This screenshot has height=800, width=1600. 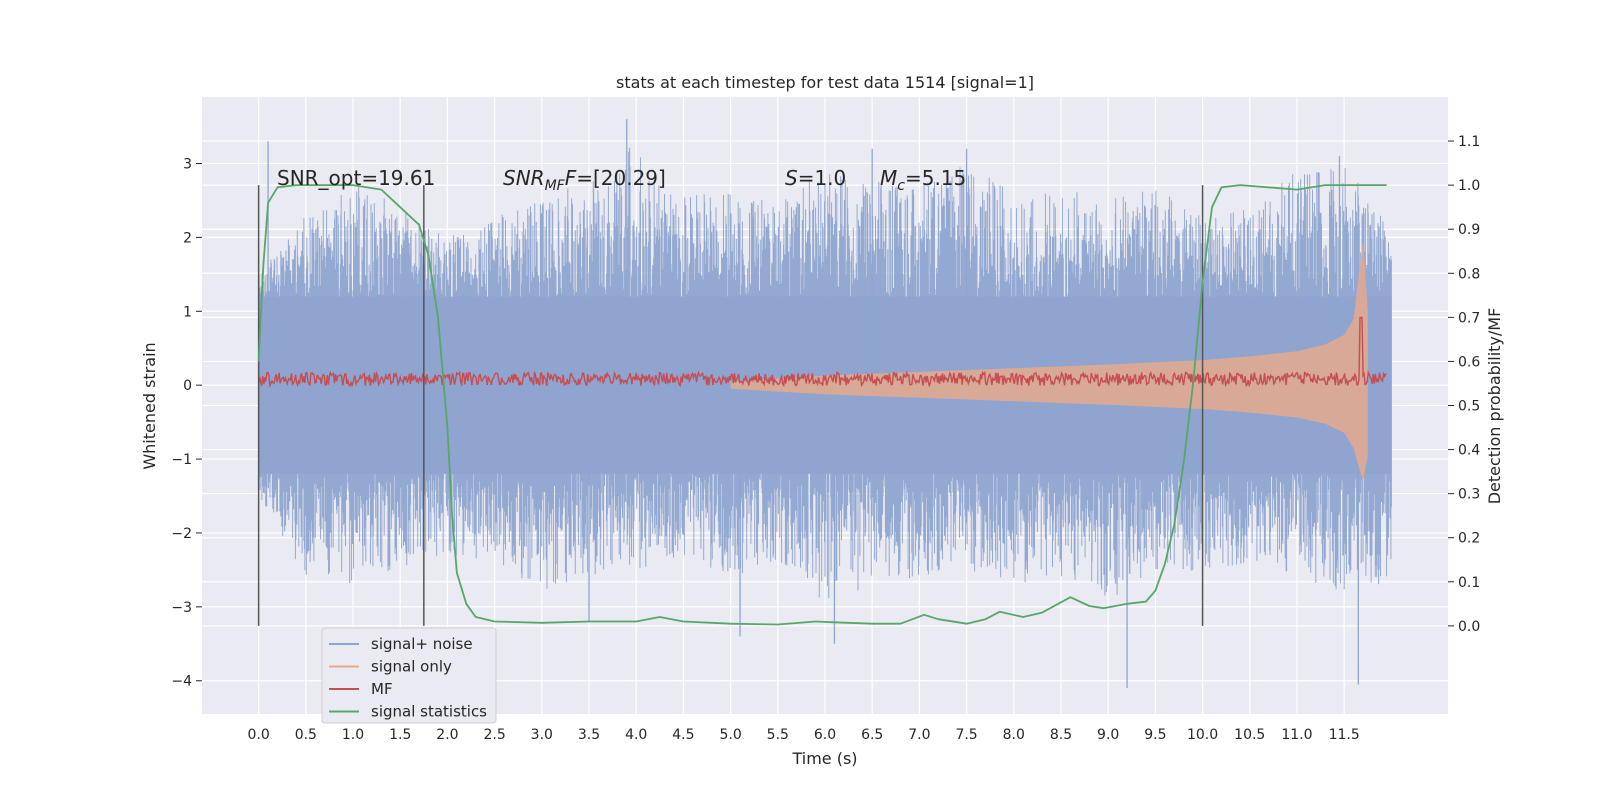 I want to click on mf-line, so click(x=822, y=352).